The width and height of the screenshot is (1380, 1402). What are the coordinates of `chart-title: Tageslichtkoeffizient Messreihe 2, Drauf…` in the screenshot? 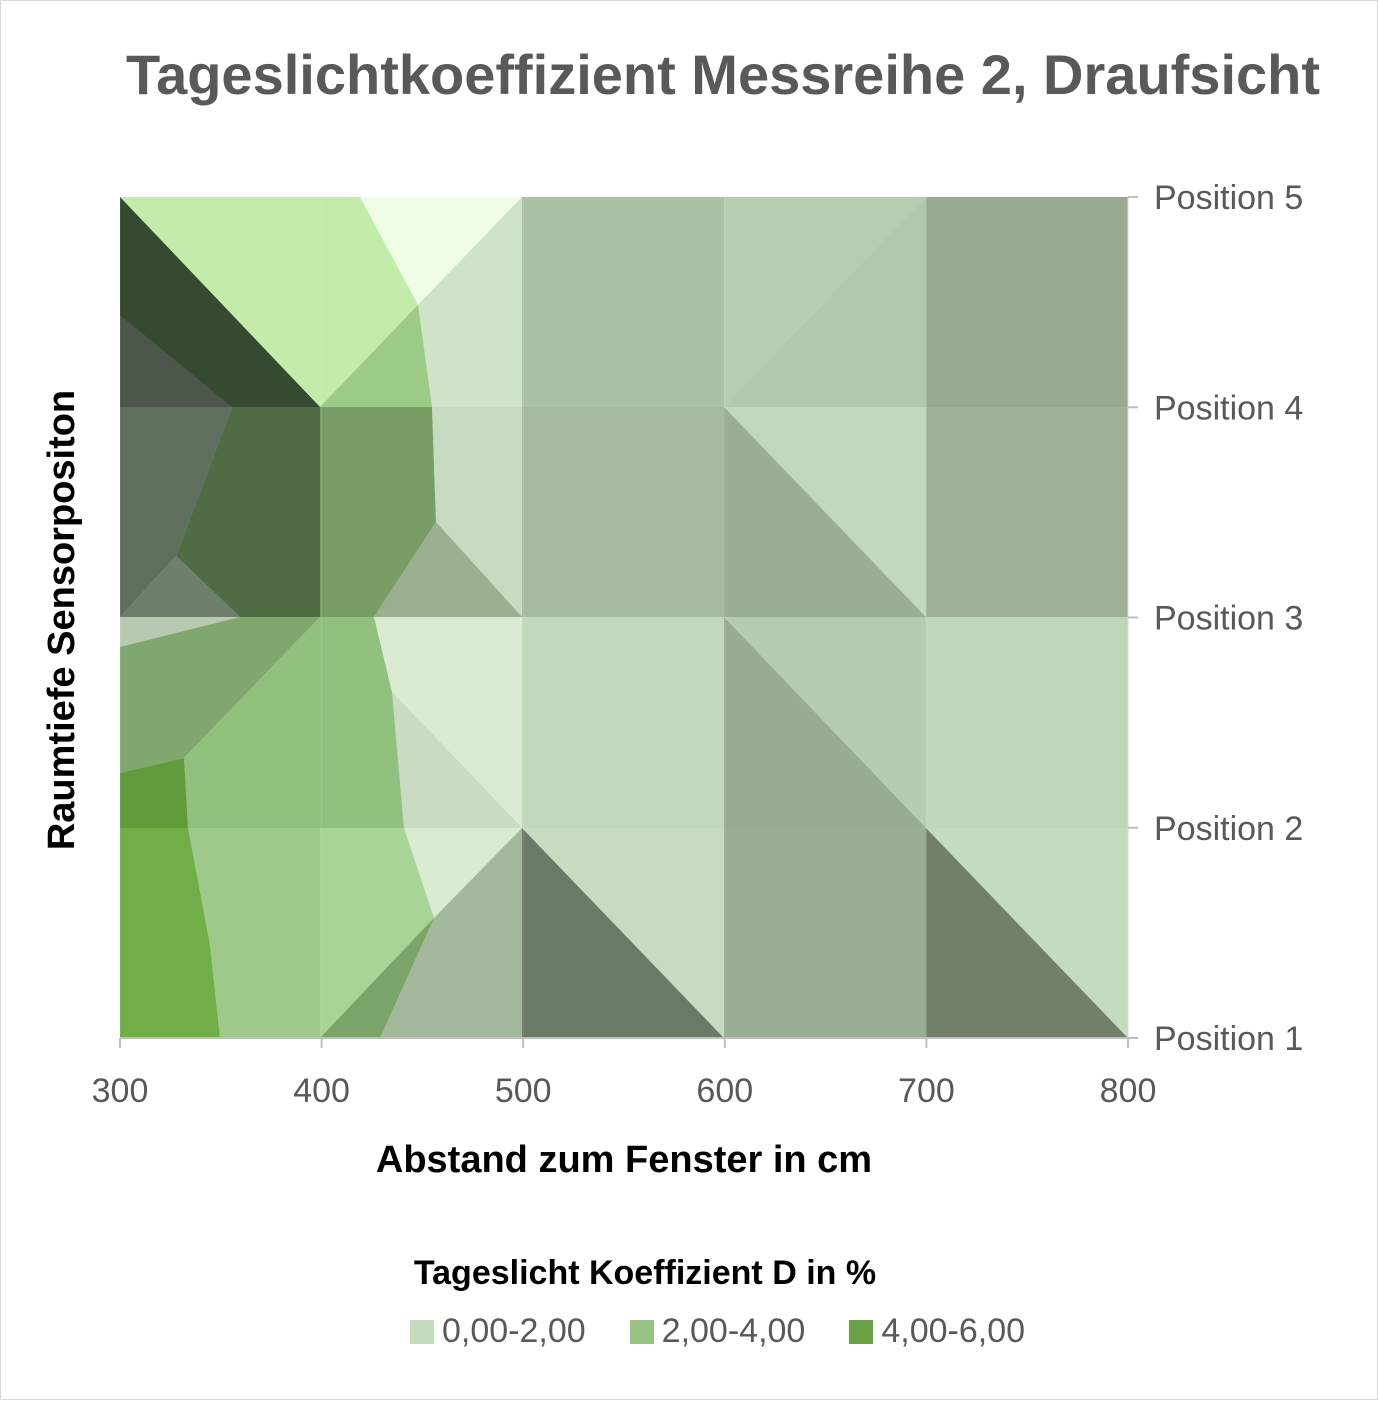 It's located at (723, 74).